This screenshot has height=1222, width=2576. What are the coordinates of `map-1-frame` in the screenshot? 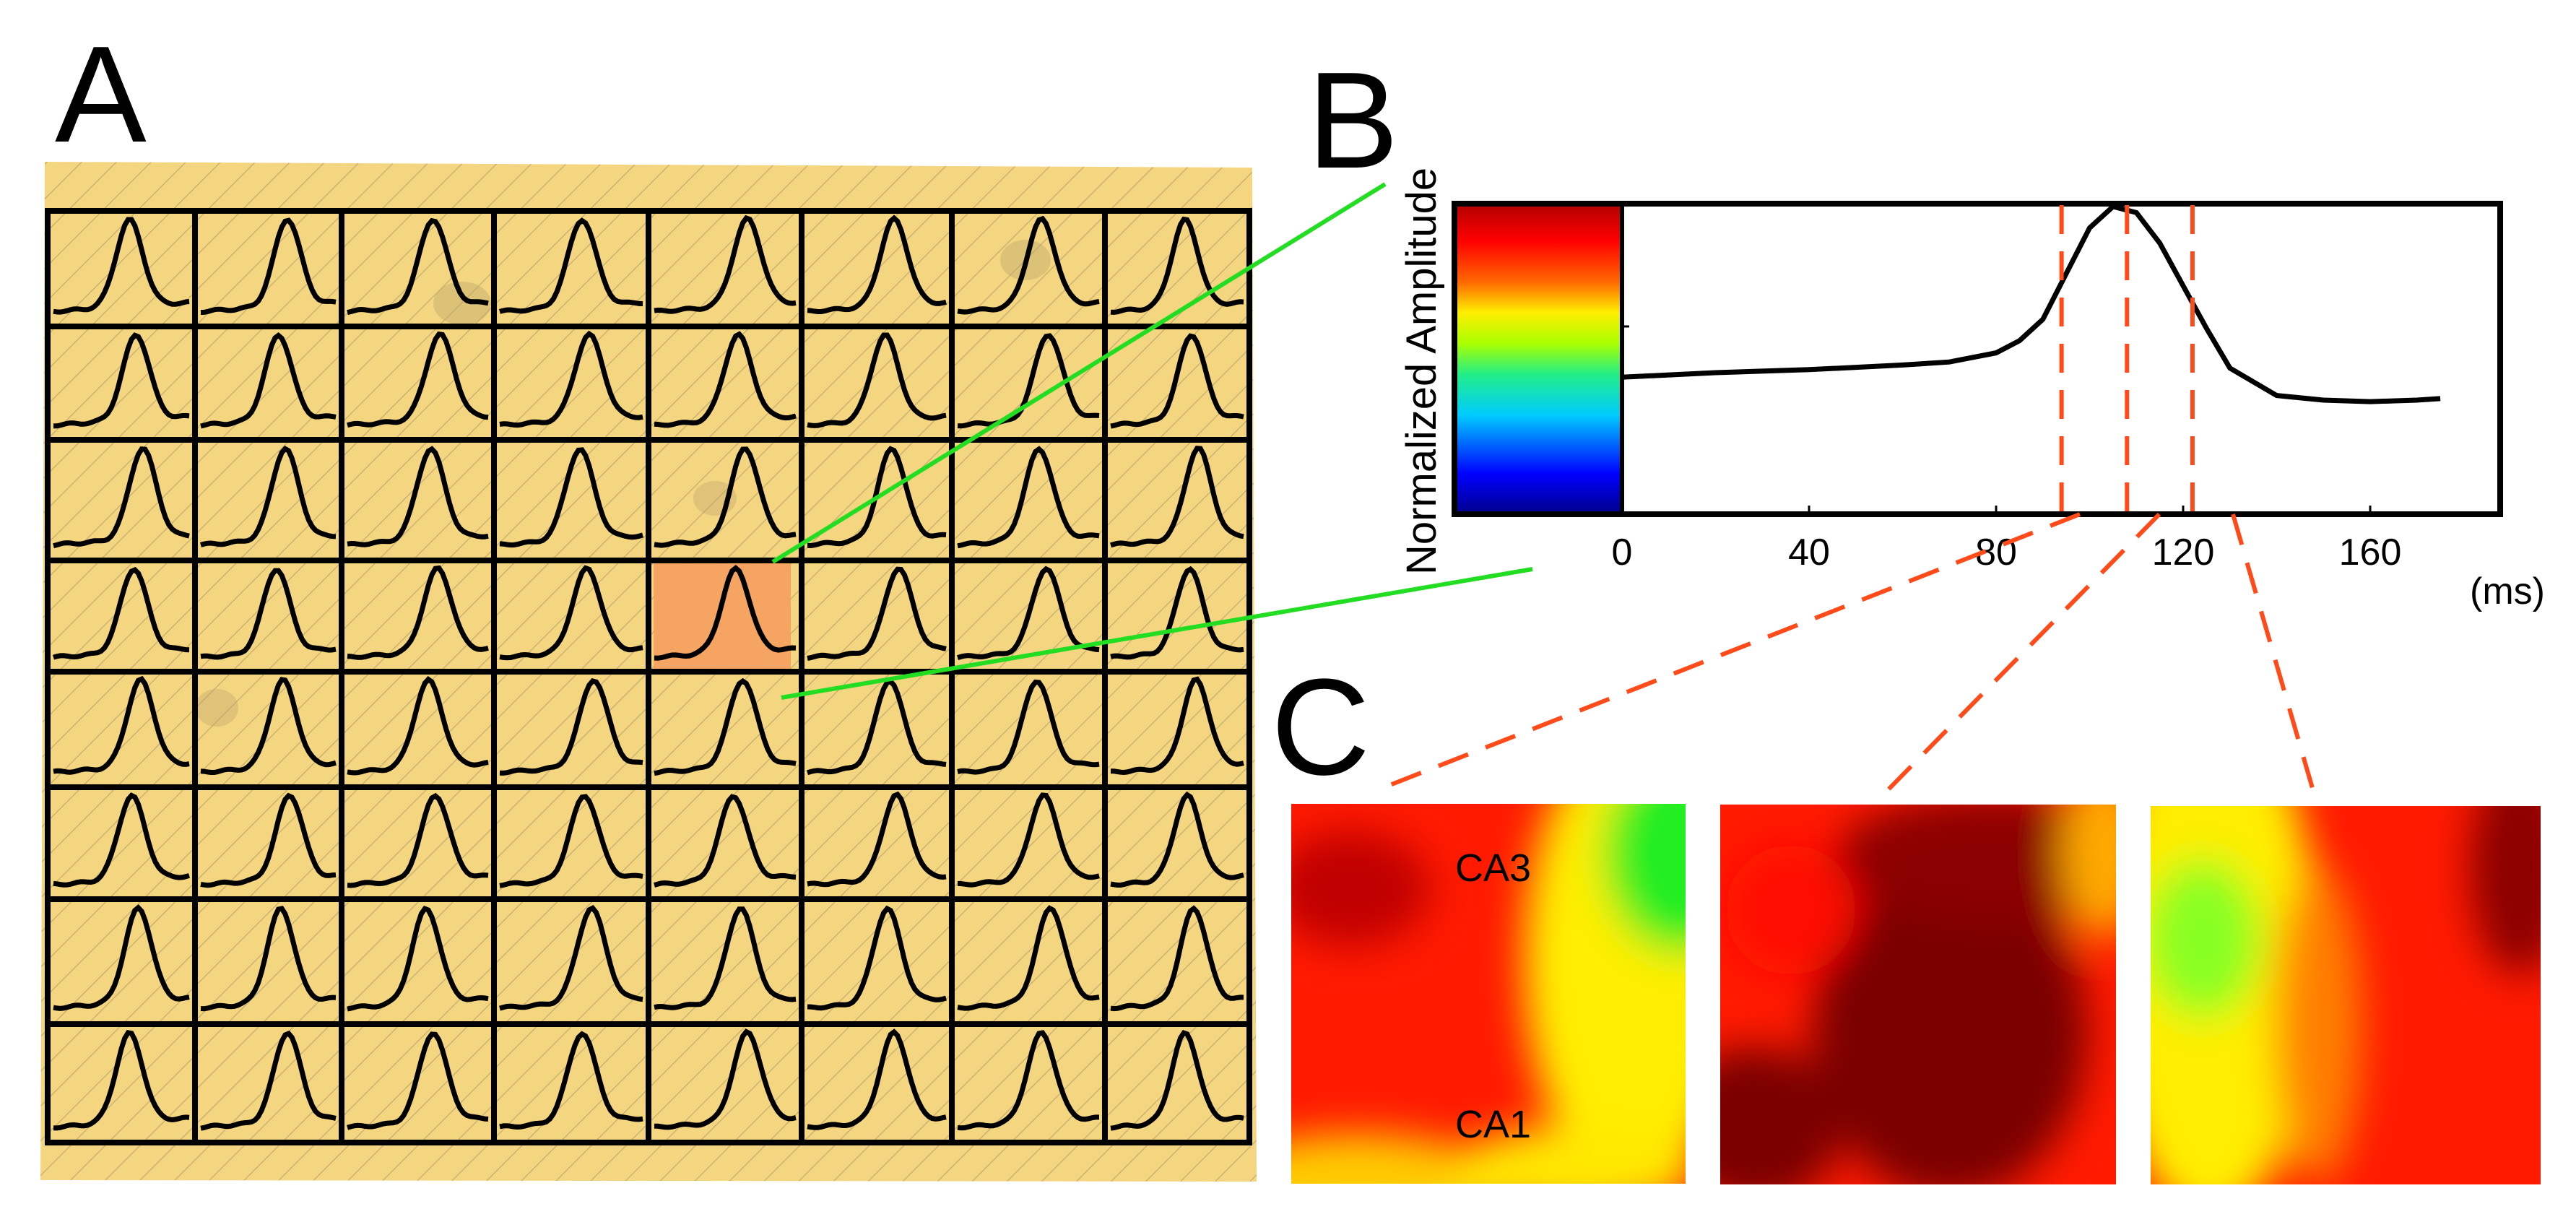 It's located at (1488, 993).